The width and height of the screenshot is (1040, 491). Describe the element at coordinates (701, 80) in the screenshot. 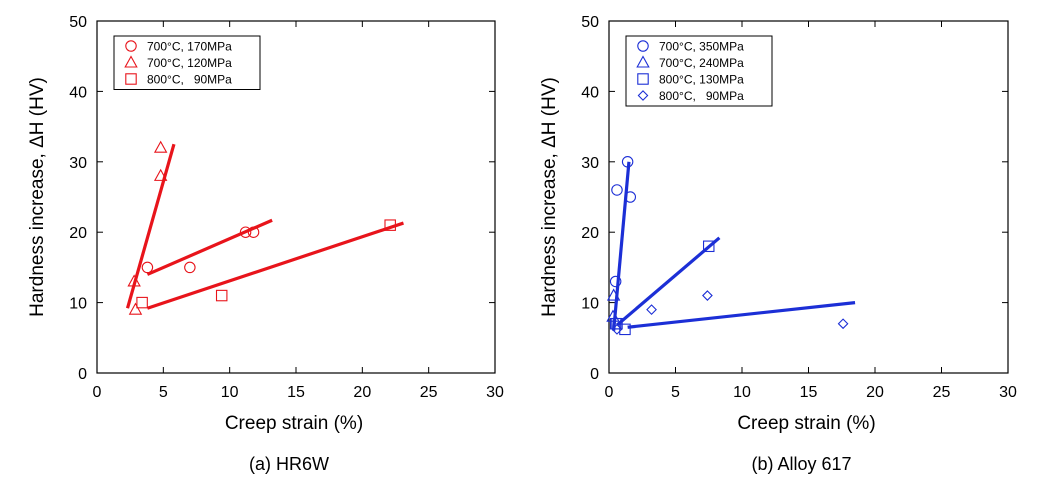

I see `legend-label: 800°C, 130MPa` at that location.